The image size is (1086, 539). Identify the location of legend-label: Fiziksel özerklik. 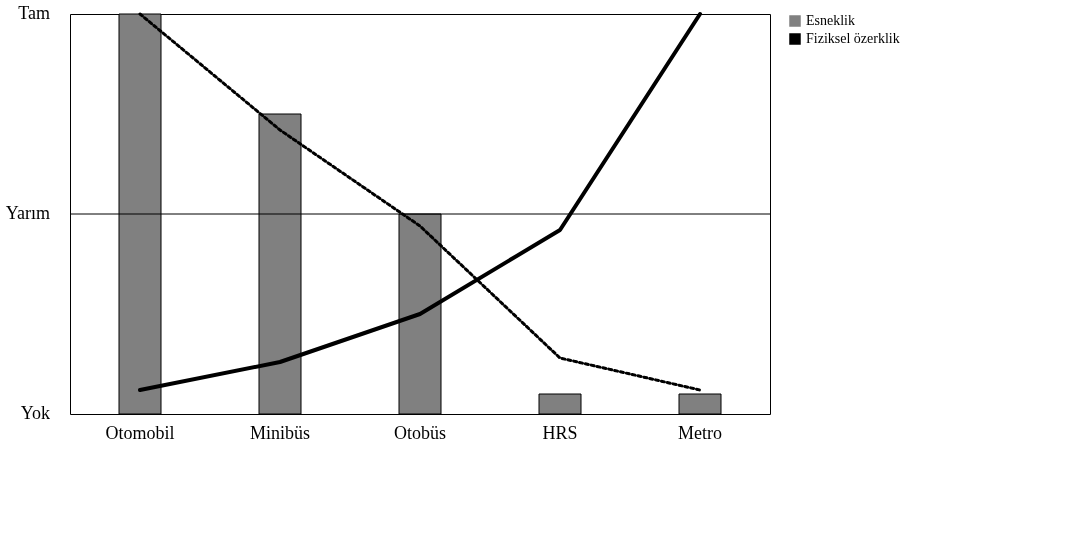
(853, 38).